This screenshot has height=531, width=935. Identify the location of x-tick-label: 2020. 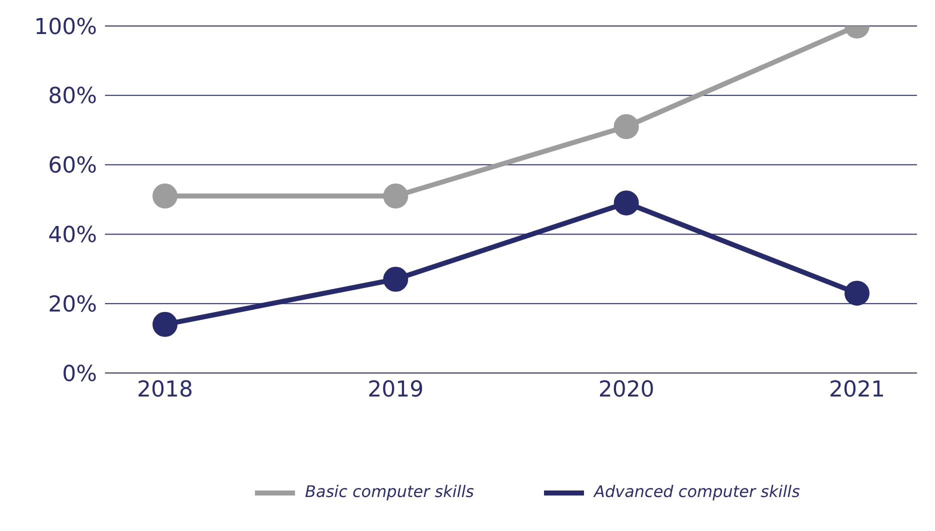
(626, 390).